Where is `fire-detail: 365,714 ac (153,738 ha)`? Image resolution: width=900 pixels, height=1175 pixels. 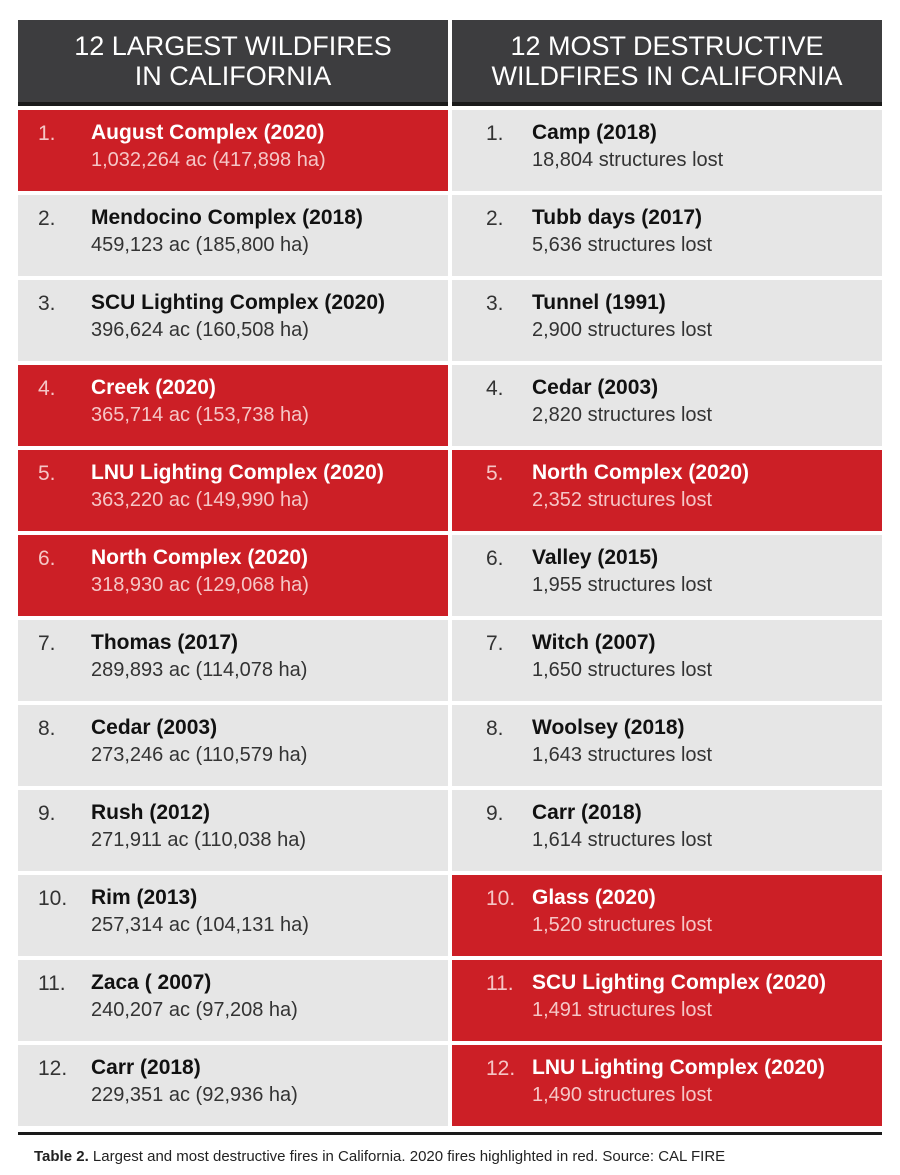 fire-detail: 365,714 ac (153,738 ha) is located at coordinates (200, 415).